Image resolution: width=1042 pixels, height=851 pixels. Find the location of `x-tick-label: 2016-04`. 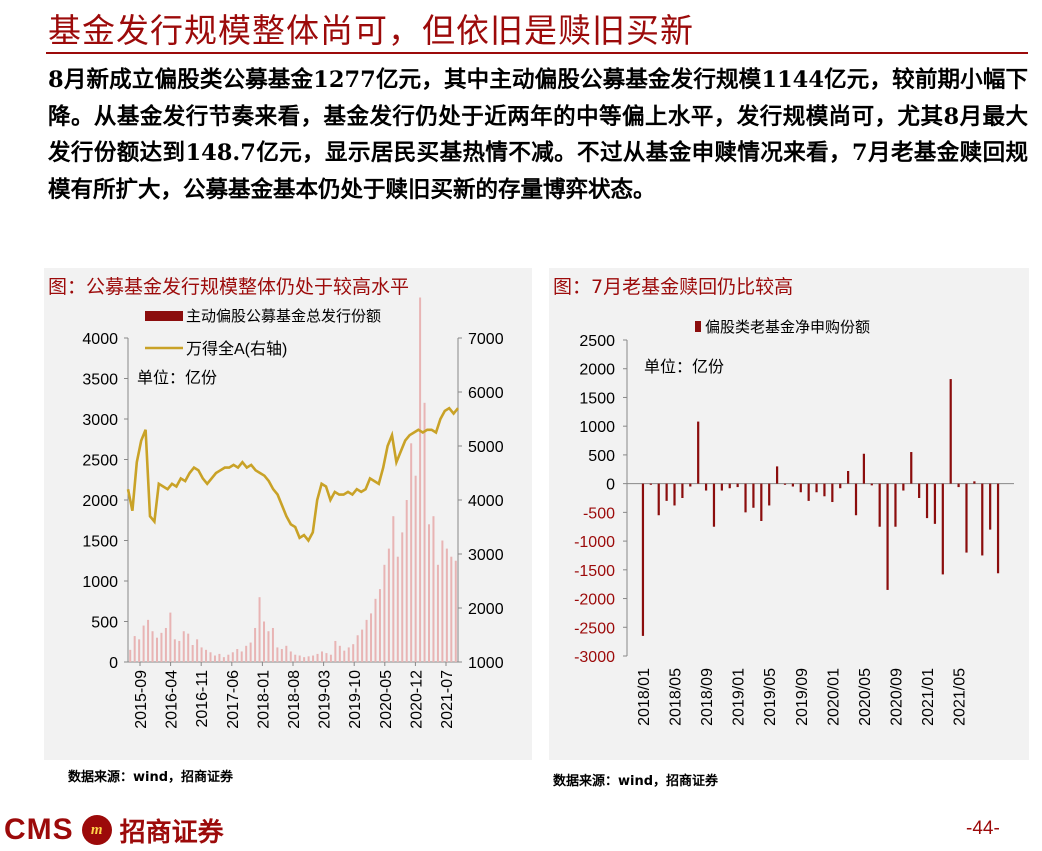

x-tick-label: 2016-04 is located at coordinates (172, 699).